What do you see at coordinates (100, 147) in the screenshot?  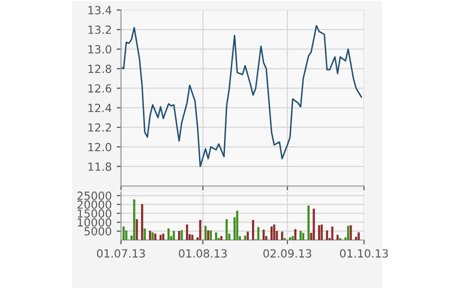 I see `y-tick-label: 12.0` at bounding box center [100, 147].